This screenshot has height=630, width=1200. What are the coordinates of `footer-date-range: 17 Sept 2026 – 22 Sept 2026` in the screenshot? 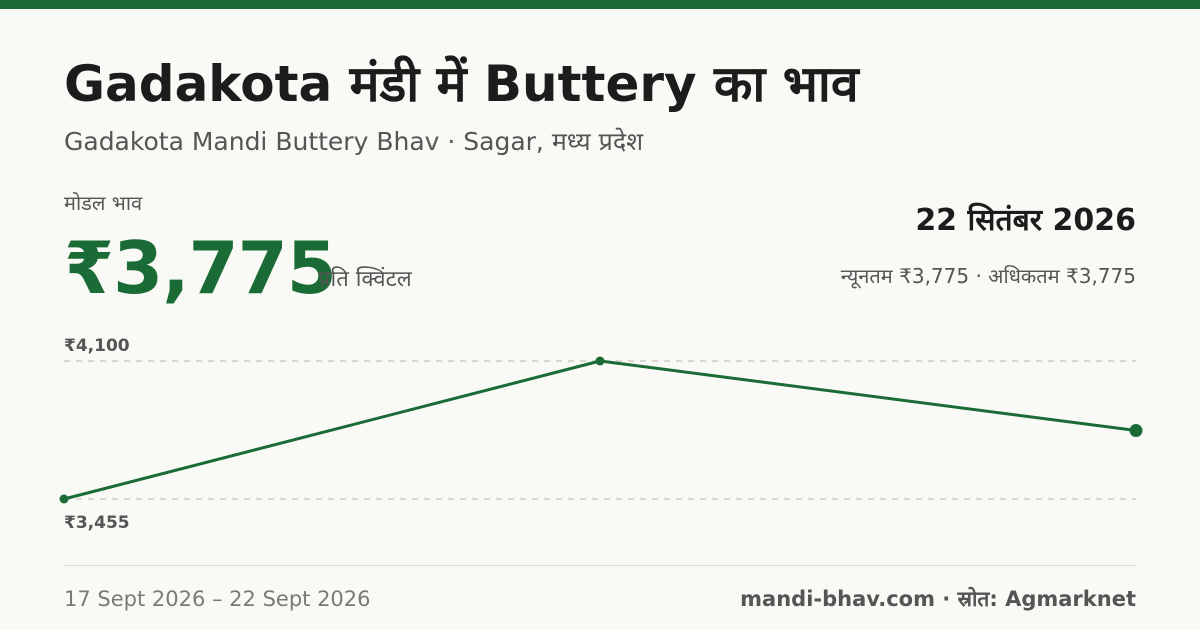 It's located at (217, 599).